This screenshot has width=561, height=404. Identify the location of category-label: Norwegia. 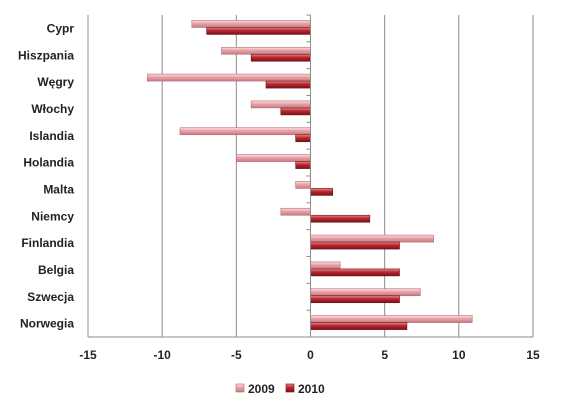
(47, 324).